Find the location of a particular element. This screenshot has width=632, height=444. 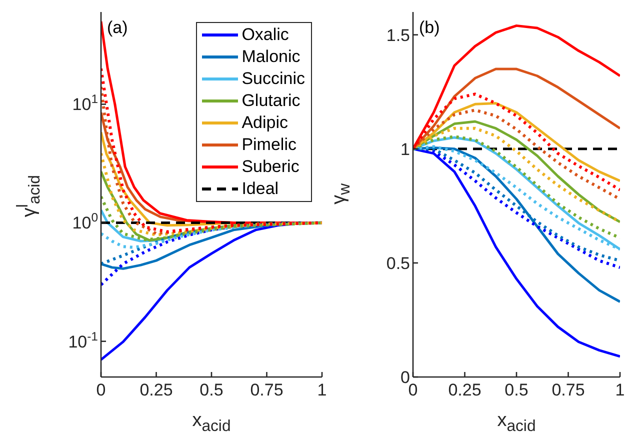

y-tick-label: 0.5 is located at coordinates (398, 263).